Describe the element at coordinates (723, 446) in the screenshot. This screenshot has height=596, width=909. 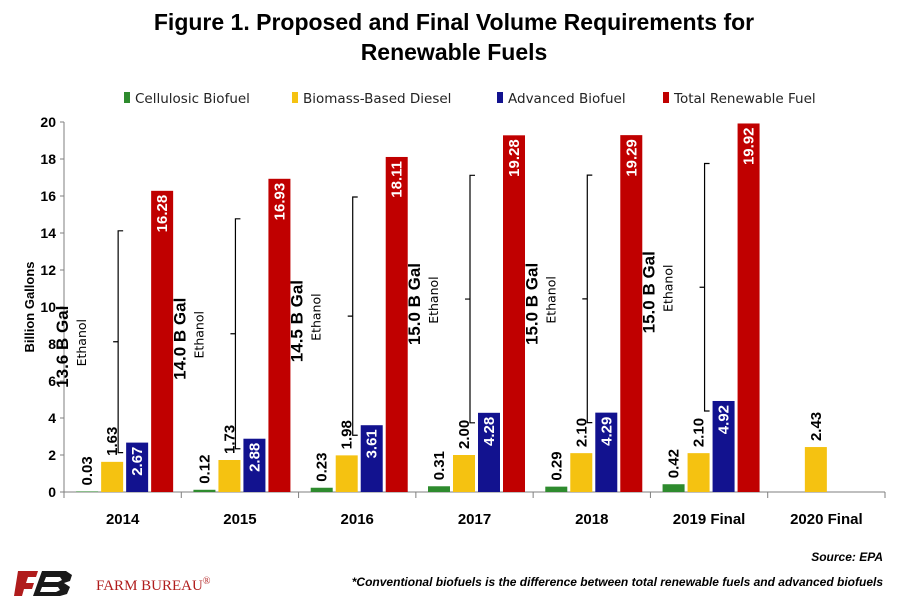
I see `bar-advanced-biofuel-2019-final` at that location.